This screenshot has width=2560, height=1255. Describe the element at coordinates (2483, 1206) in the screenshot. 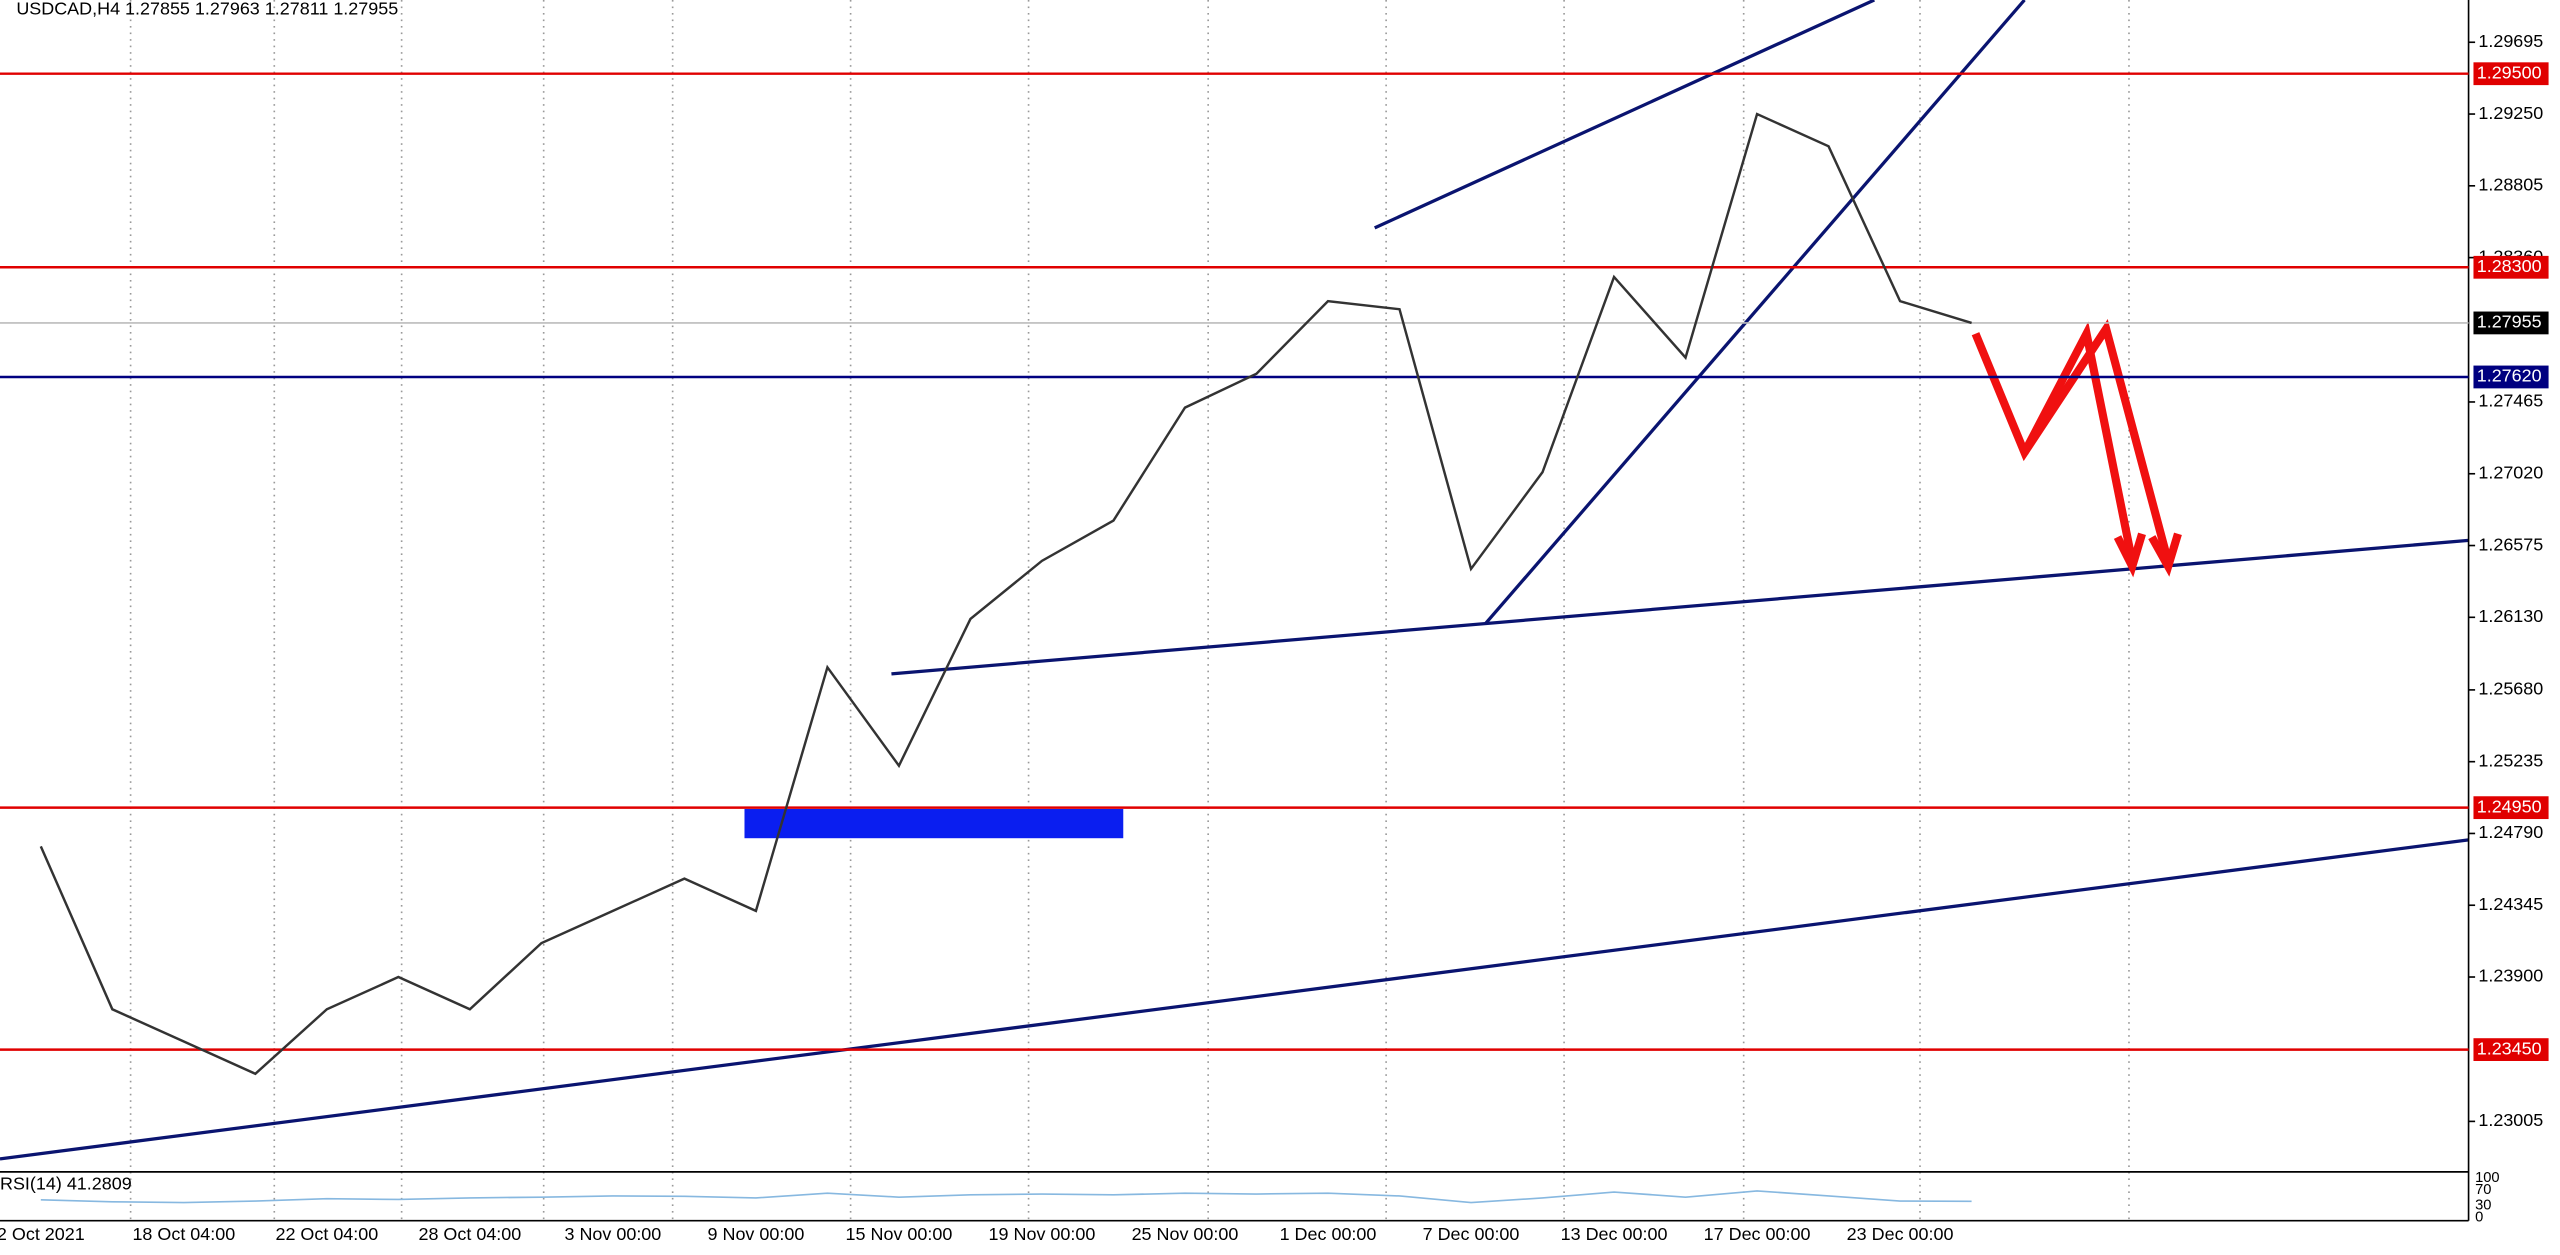

I see `rsi-tick-label: 30` at that location.